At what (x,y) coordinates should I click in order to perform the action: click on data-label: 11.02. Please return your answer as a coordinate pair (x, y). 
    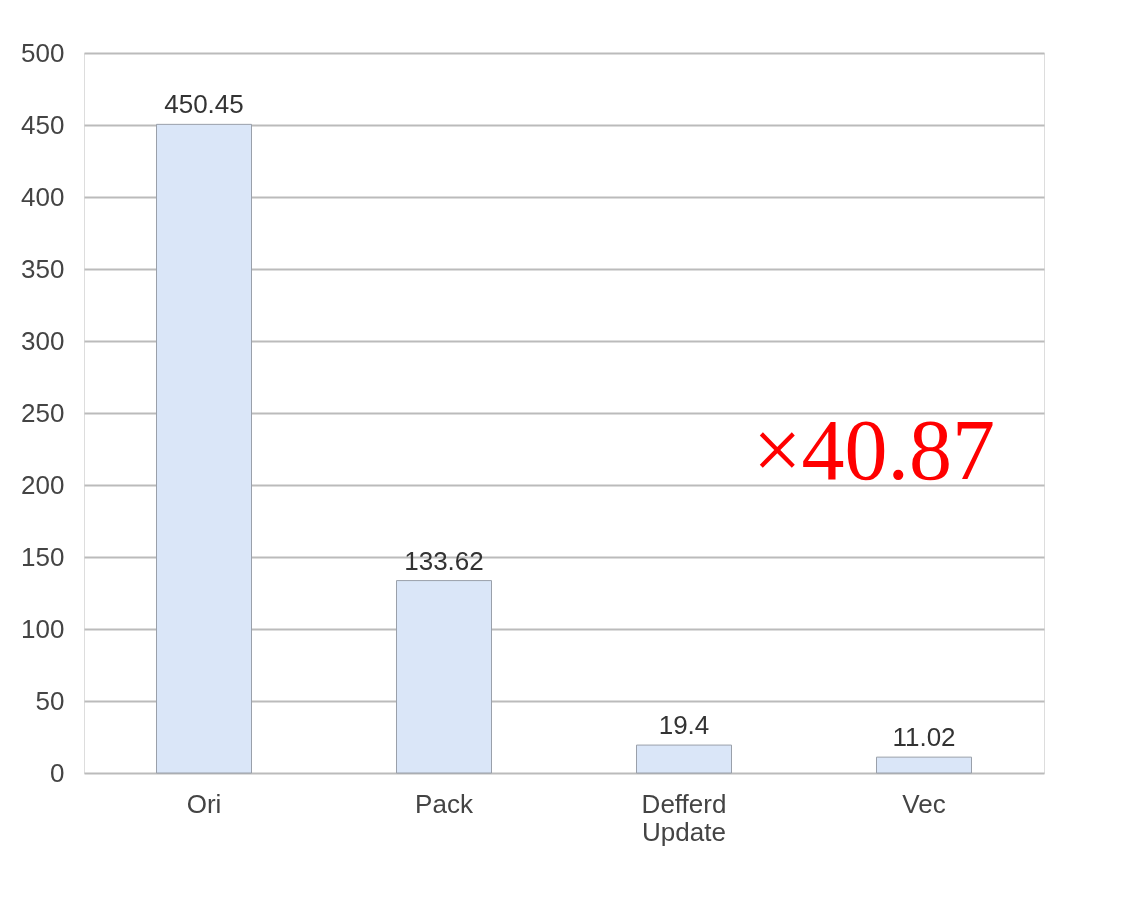
    Looking at the image, I should click on (924, 737).